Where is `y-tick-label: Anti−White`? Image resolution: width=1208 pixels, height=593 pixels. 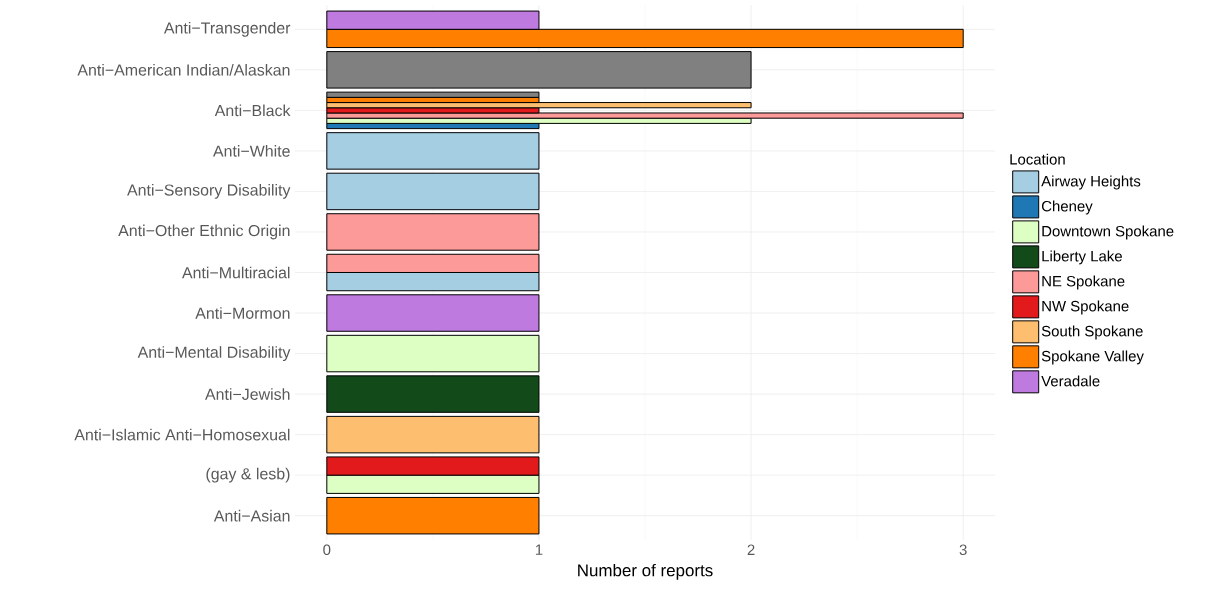 y-tick-label: Anti−White is located at coordinates (251, 151).